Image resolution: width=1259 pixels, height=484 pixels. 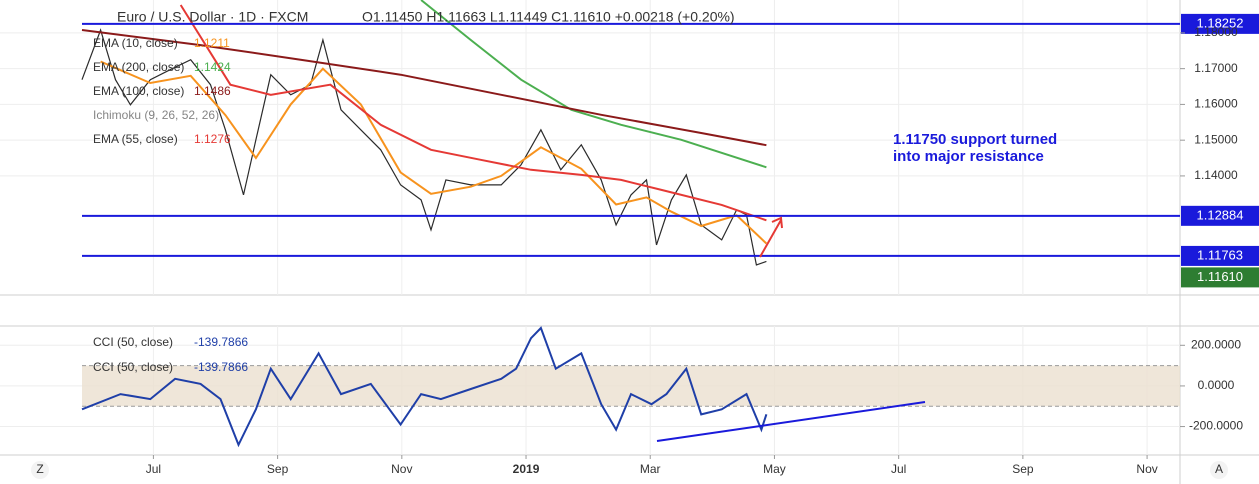 What do you see at coordinates (774, 469) in the screenshot?
I see `x-tick-label: May` at bounding box center [774, 469].